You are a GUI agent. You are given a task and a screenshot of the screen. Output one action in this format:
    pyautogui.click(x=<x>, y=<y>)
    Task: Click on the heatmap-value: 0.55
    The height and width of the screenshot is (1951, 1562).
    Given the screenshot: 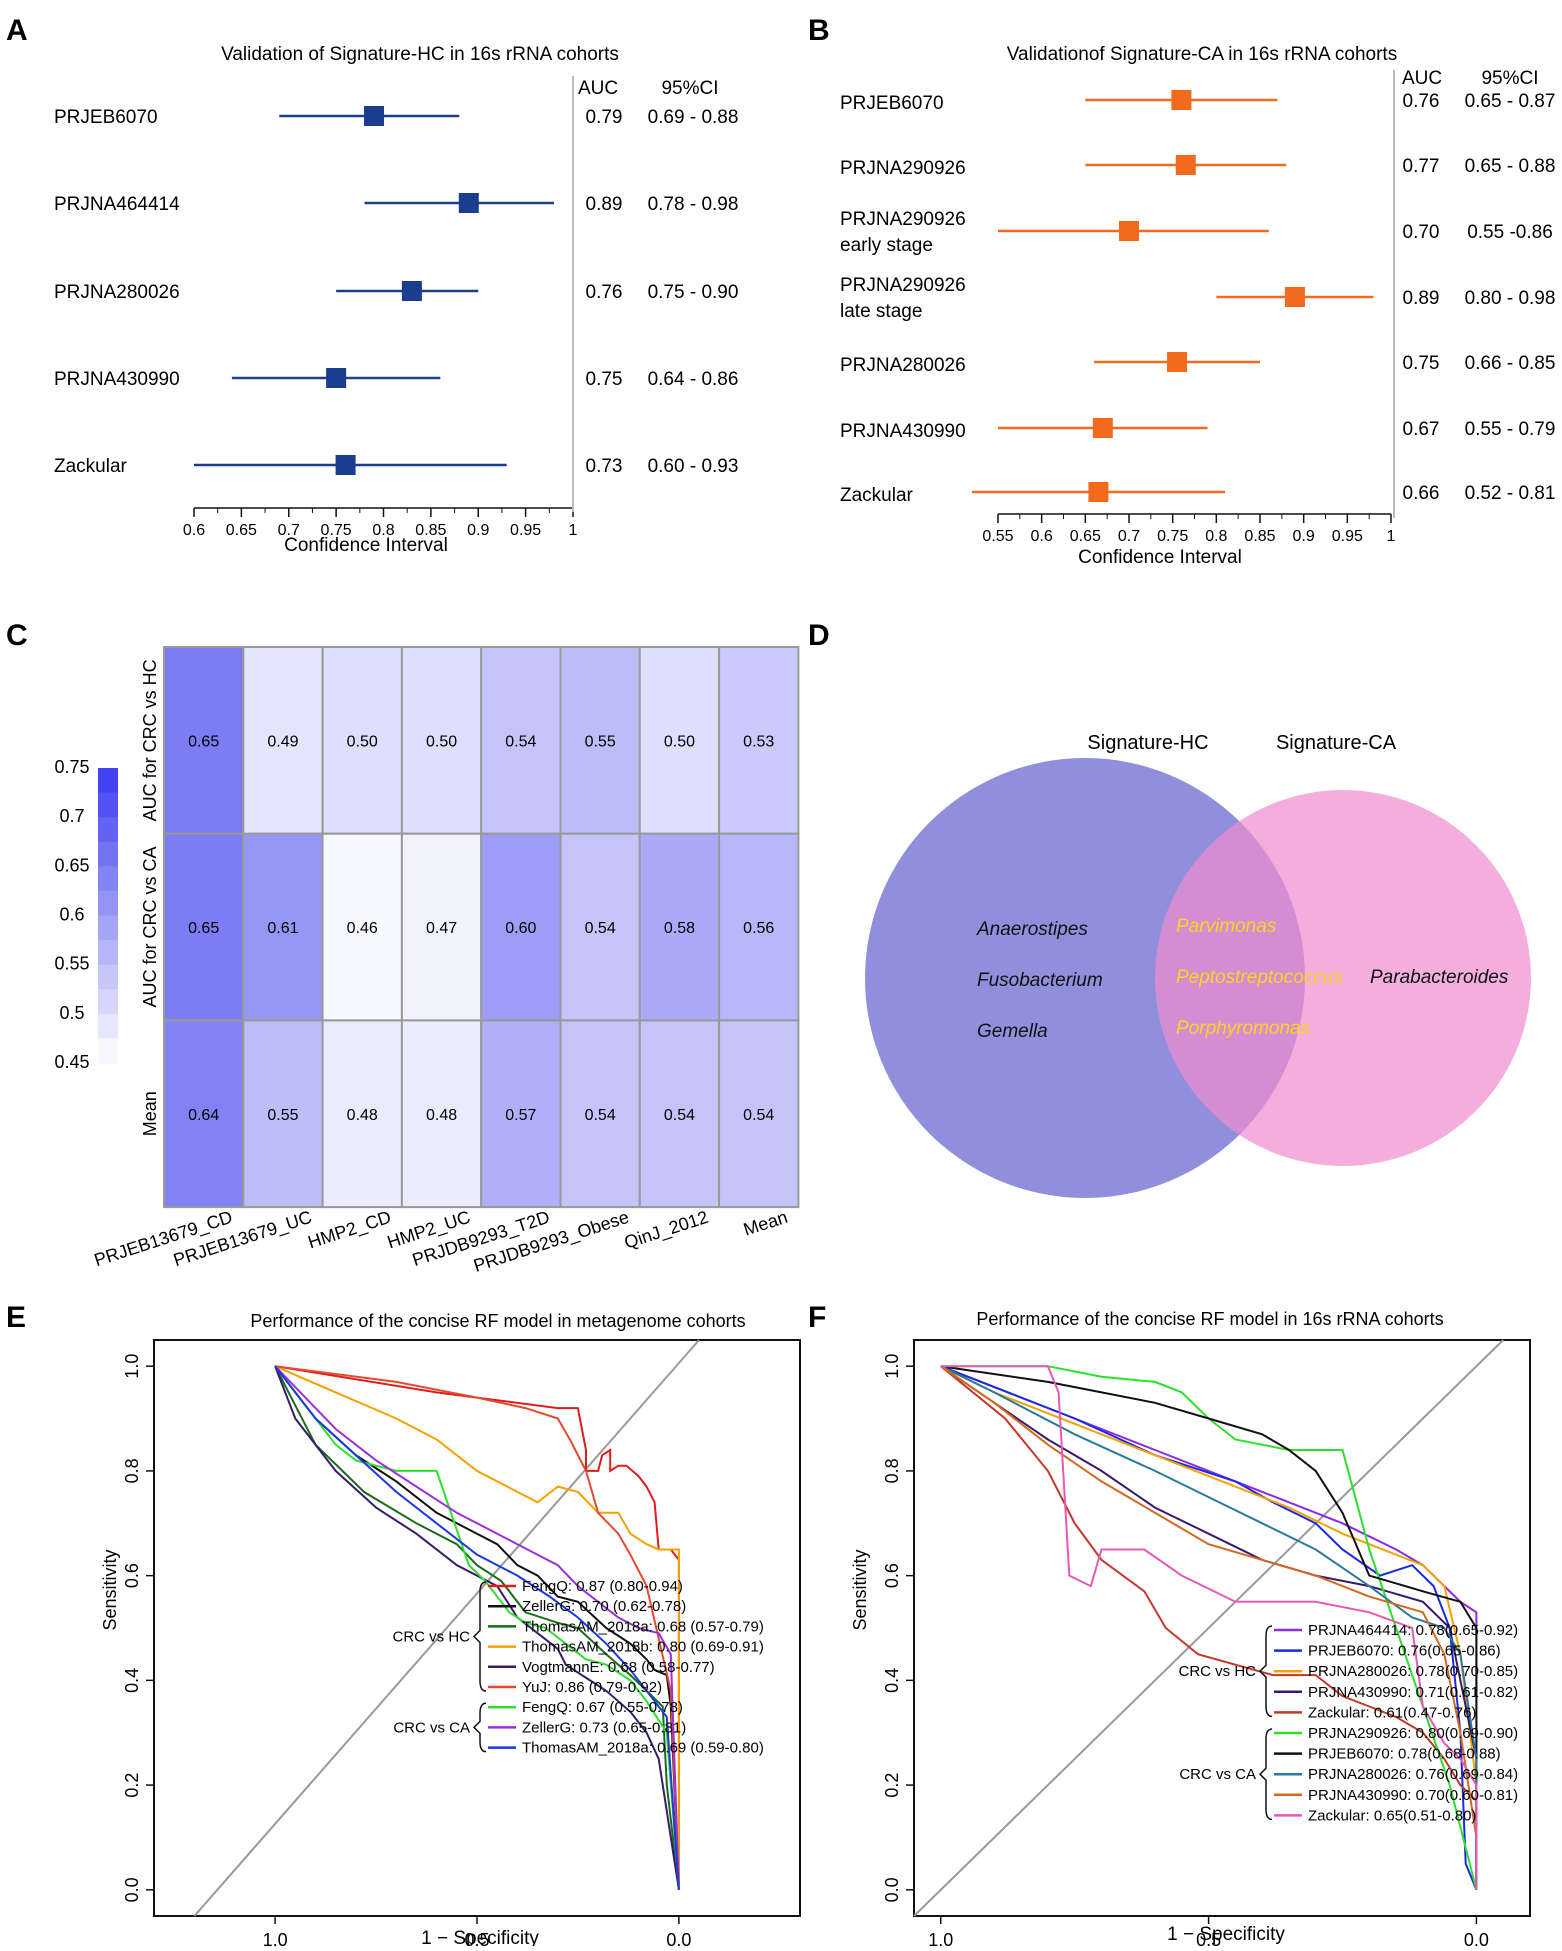 What is the action you would take?
    pyautogui.click(x=600, y=741)
    